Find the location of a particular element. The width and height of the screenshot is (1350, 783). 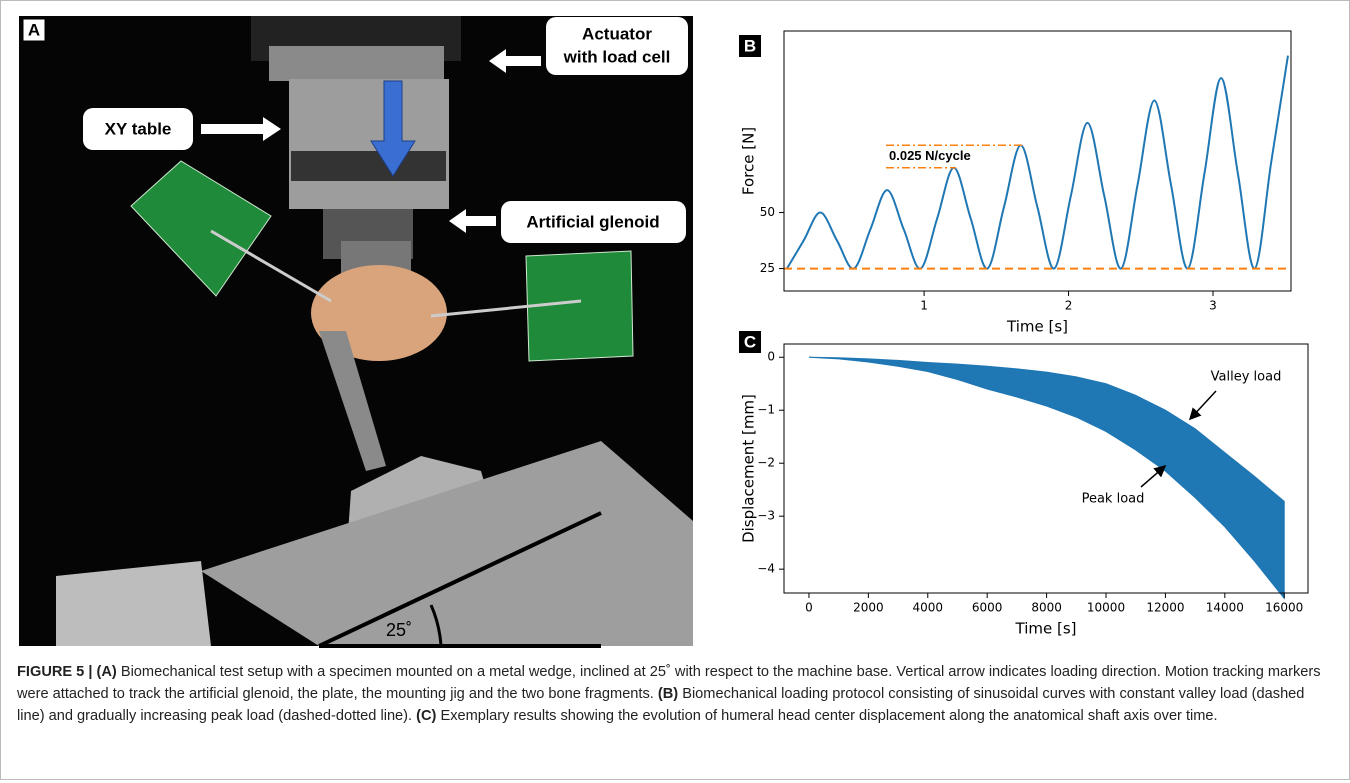

x-tick-label: 10000 is located at coordinates (1106, 608).